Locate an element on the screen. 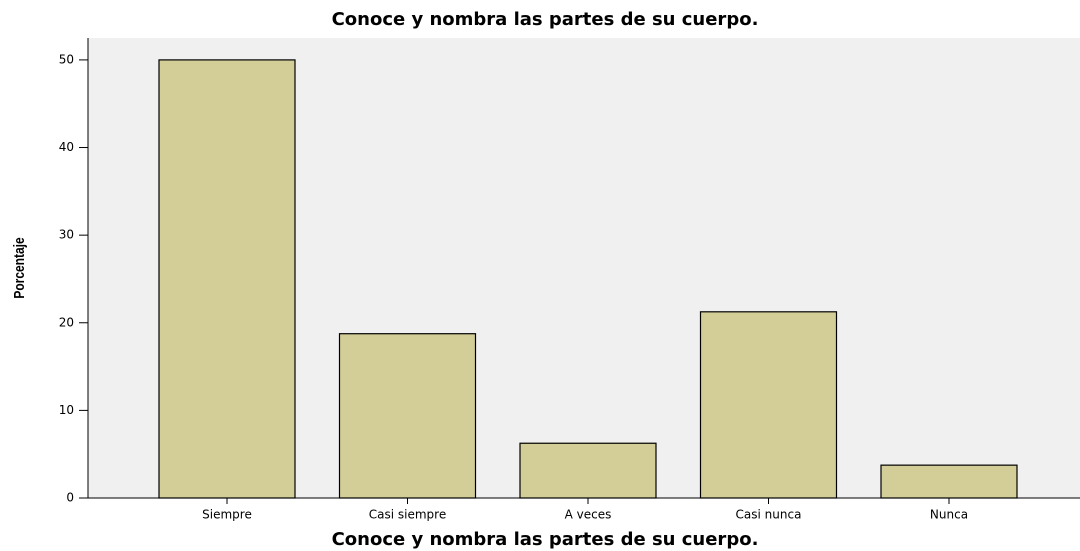 Image resolution: width=1080 pixels, height=551 pixels. y-axis-label: Porcentaje is located at coordinates (19, 268).